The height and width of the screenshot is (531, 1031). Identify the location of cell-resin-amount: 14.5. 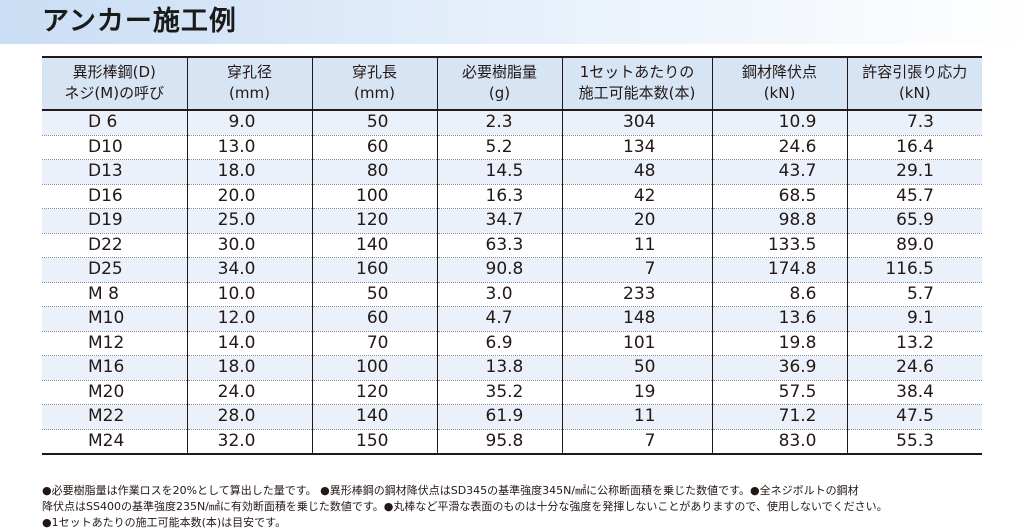
(499, 172).